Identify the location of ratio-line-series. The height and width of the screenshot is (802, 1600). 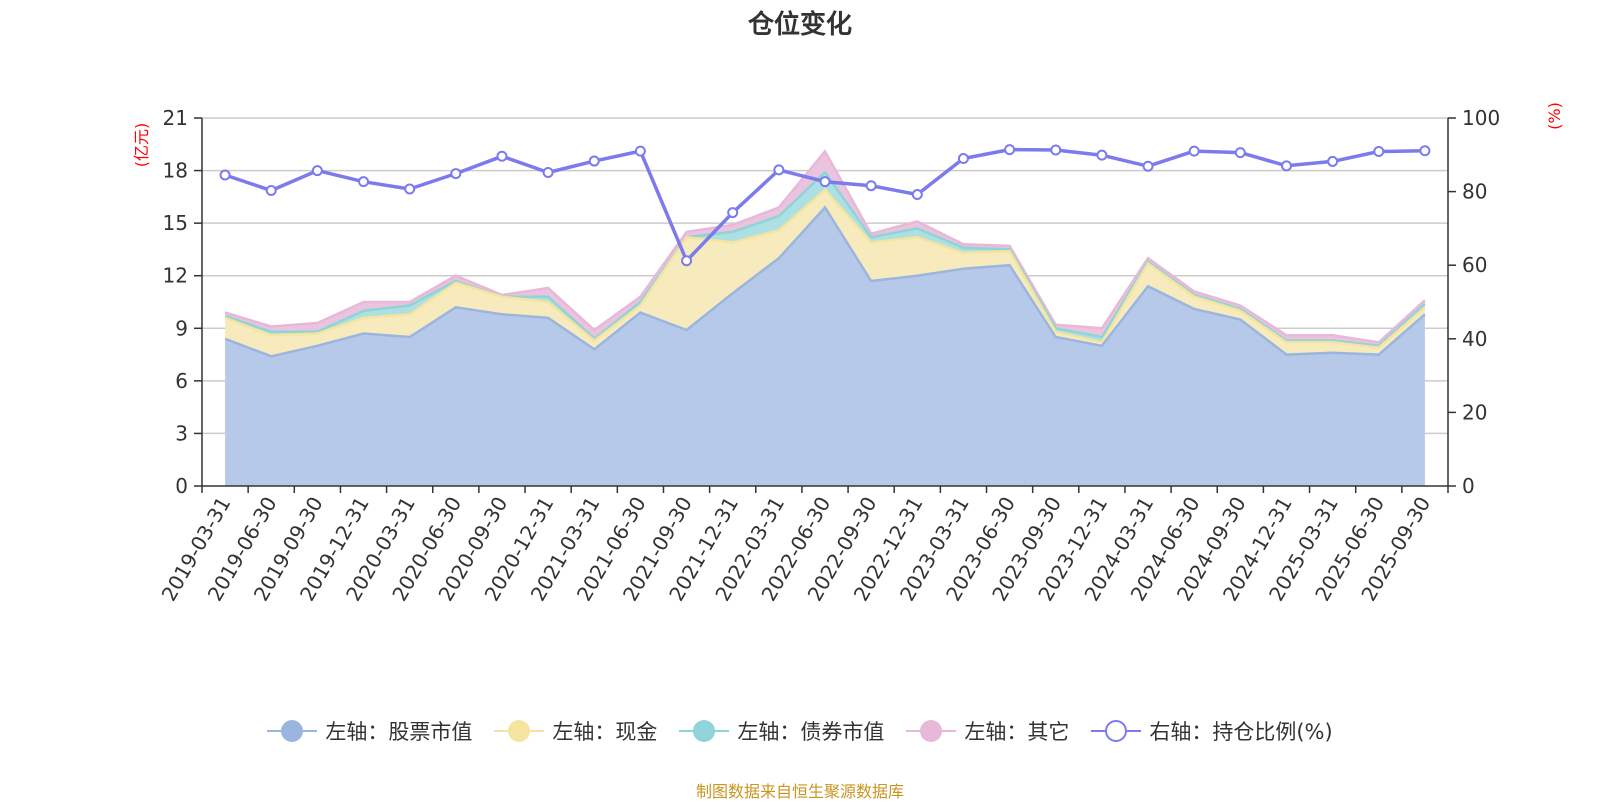
(825, 205).